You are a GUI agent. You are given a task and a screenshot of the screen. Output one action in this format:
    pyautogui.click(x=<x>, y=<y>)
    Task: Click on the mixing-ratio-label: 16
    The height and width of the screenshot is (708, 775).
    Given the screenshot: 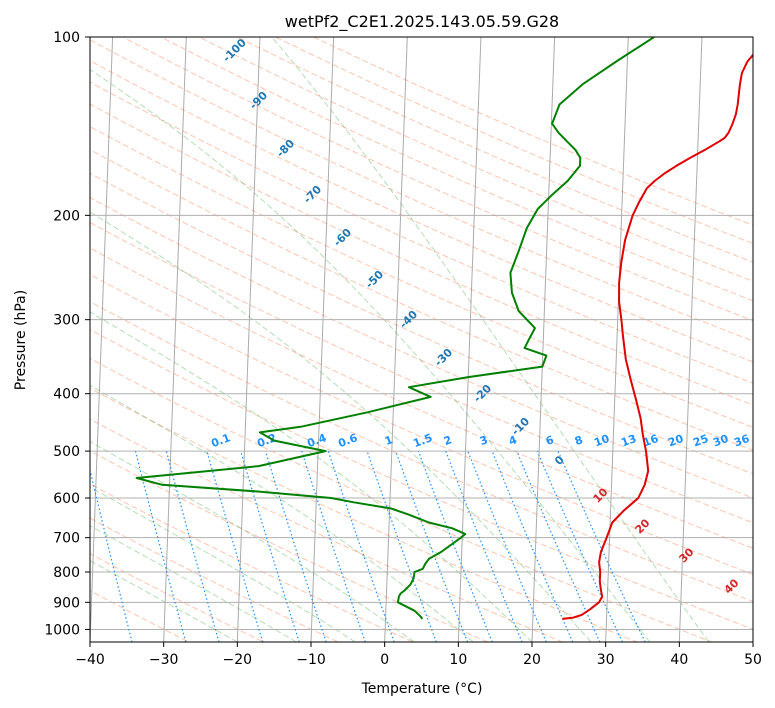 What is the action you would take?
    pyautogui.click(x=650, y=441)
    